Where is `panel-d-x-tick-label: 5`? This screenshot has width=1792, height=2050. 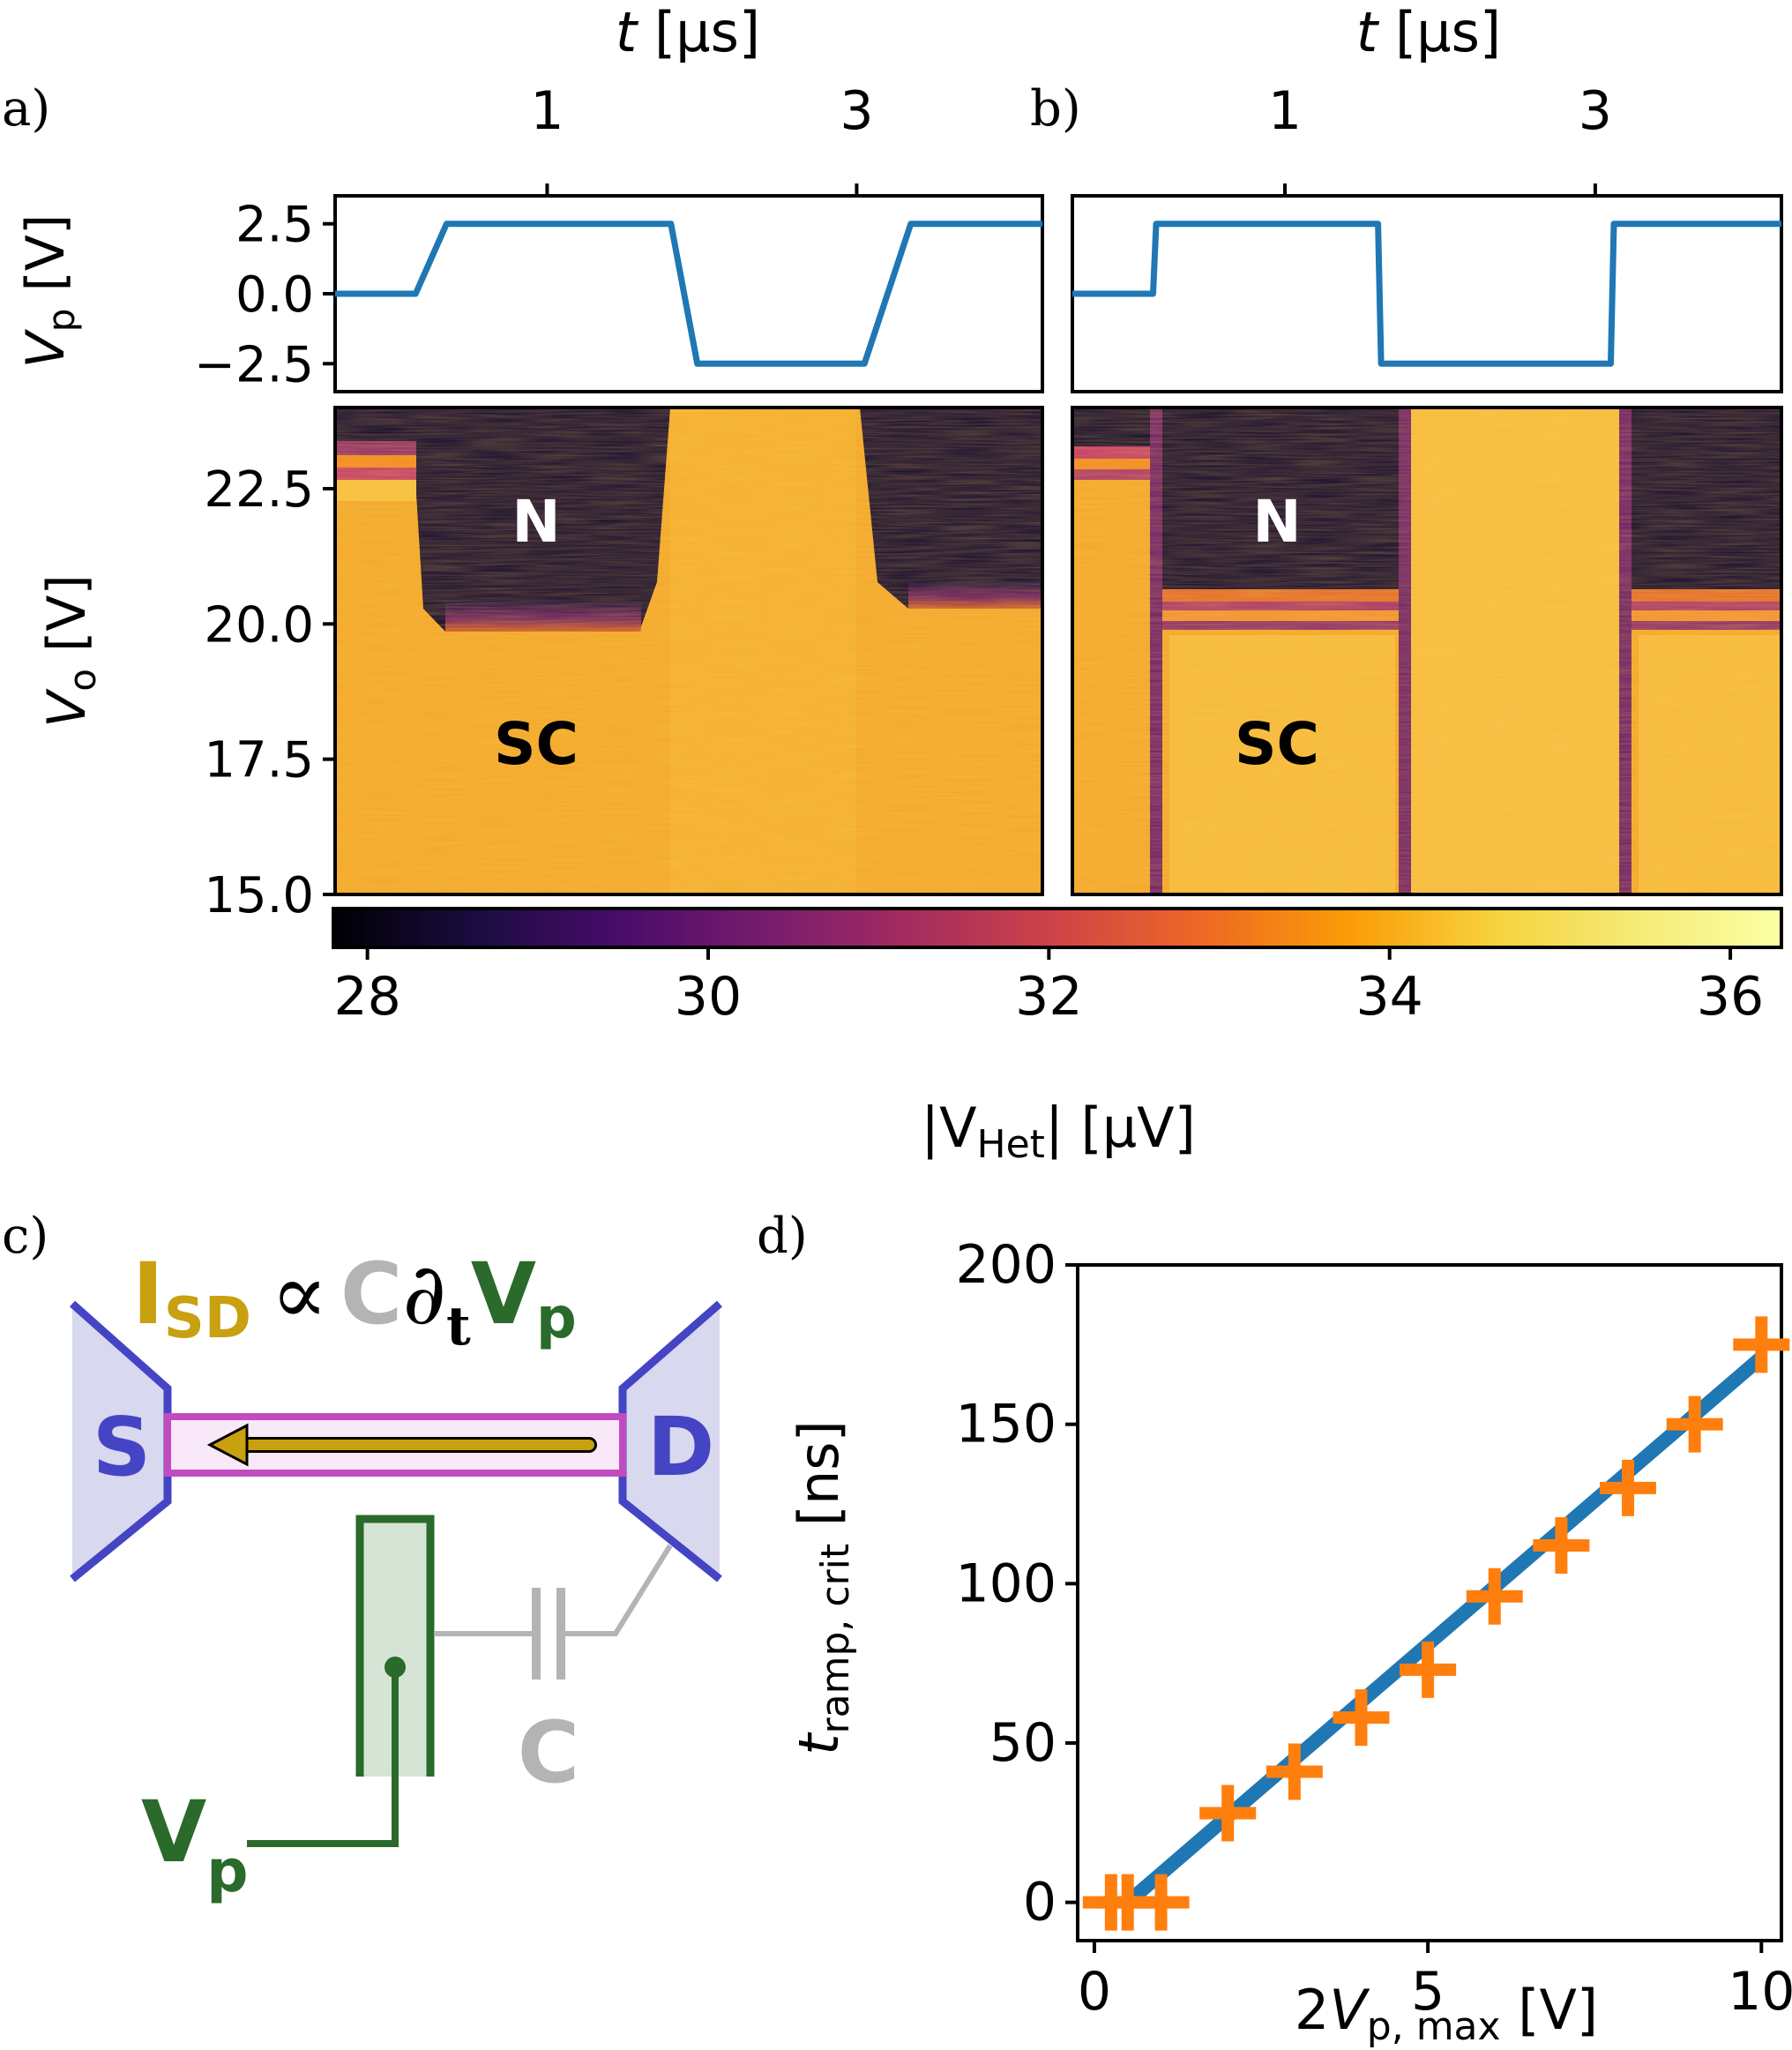 panel-d-x-tick-label: 5 is located at coordinates (1428, 1992).